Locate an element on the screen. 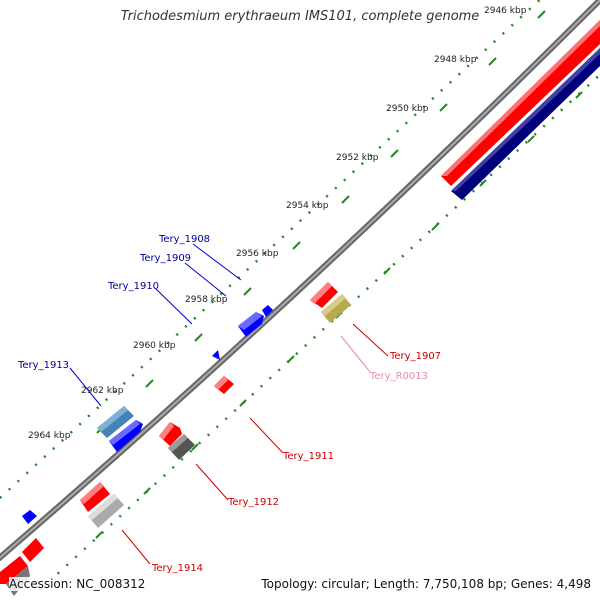 Image resolution: width=600 pixels, height=600 pixels. tick-label: 2956 kbp is located at coordinates (257, 254).